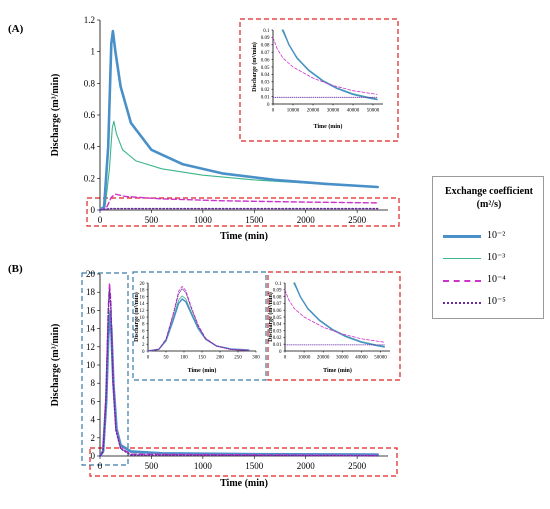 The width and height of the screenshot is (550, 509). What do you see at coordinates (256, 358) in the screenshot?
I see `x-tick-label: 300` at bounding box center [256, 358].